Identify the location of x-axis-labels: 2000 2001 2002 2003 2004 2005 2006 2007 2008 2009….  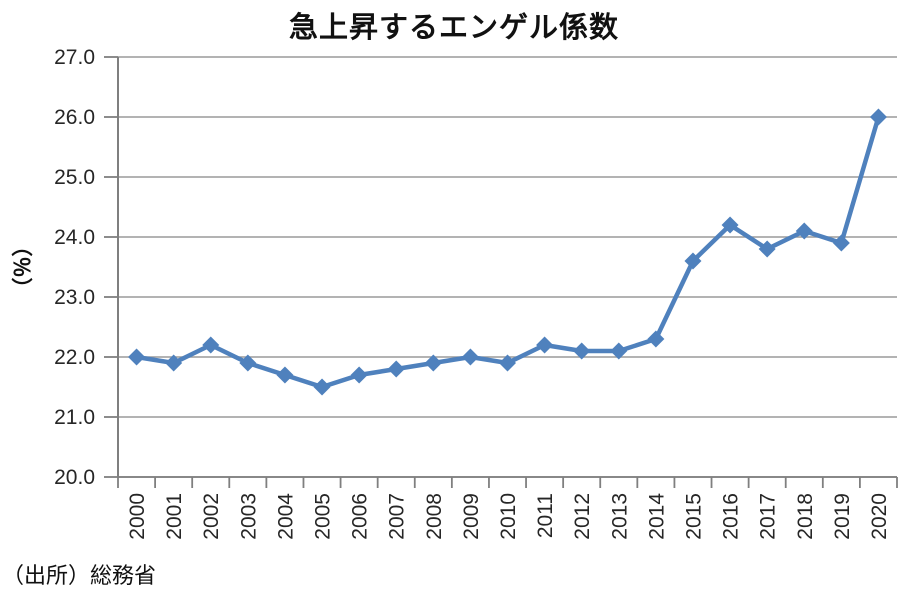
(508, 516).